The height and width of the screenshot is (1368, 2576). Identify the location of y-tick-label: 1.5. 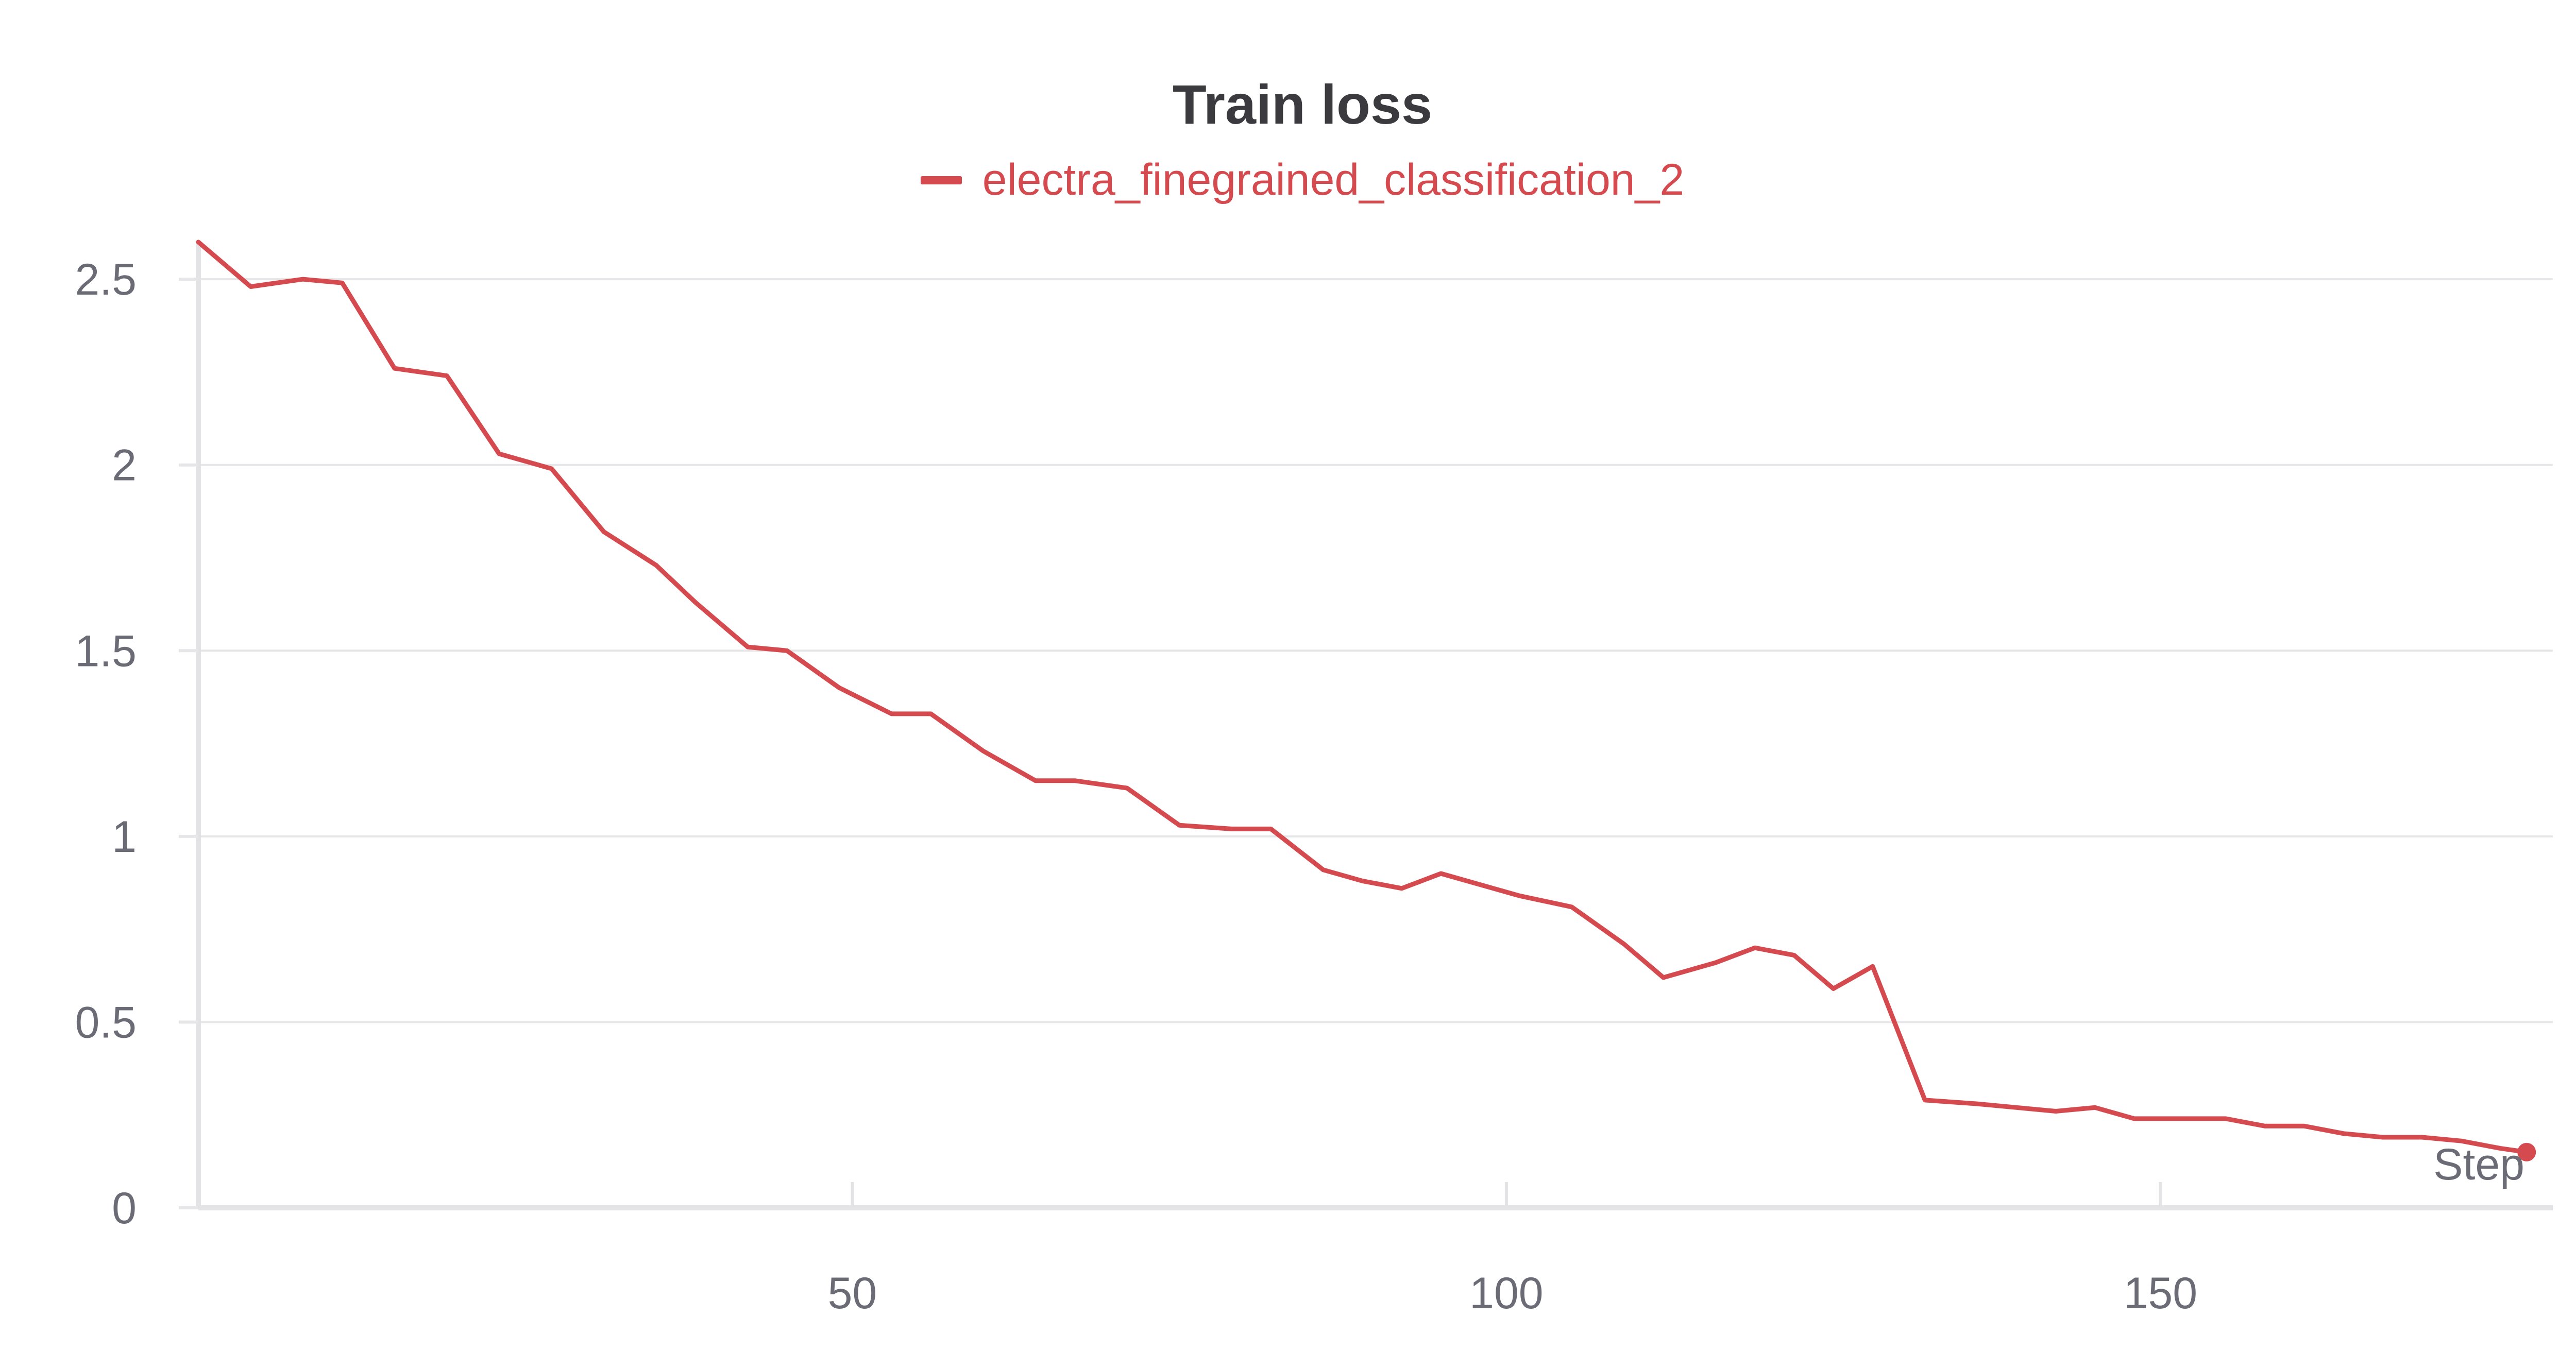
(106, 651).